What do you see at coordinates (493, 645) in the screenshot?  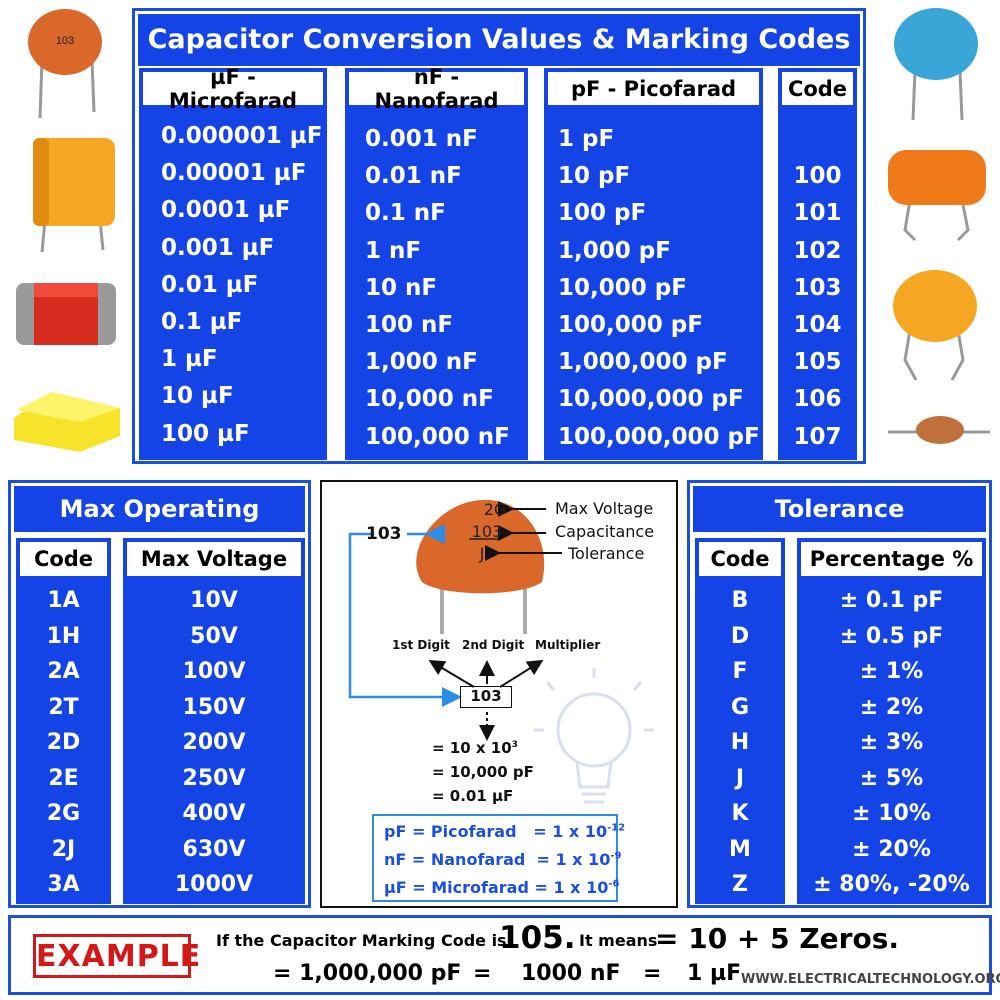 I see `digit-second: 2nd Digit` at bounding box center [493, 645].